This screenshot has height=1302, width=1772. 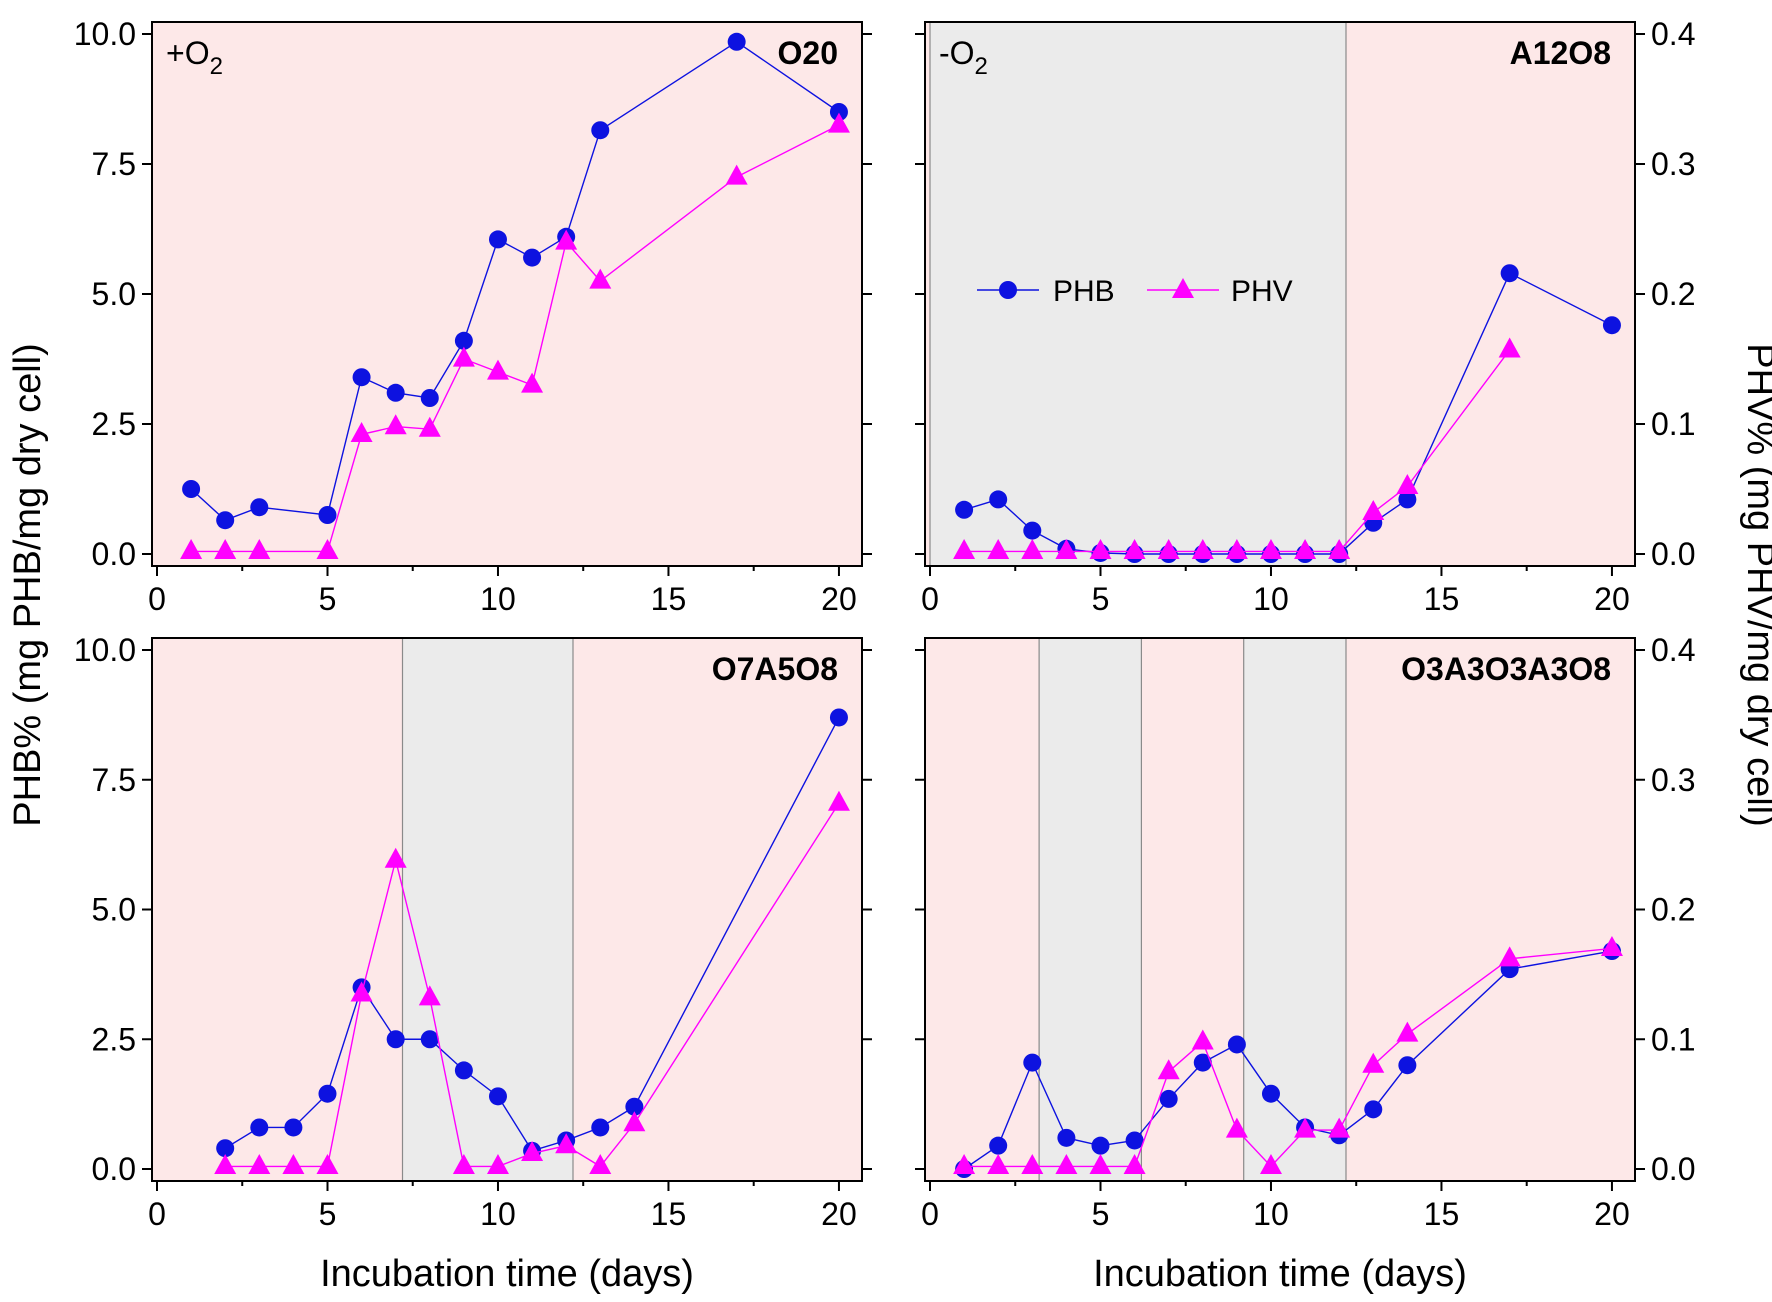 I want to click on y2-tick-label: 0.4, so click(x=1673, y=650).